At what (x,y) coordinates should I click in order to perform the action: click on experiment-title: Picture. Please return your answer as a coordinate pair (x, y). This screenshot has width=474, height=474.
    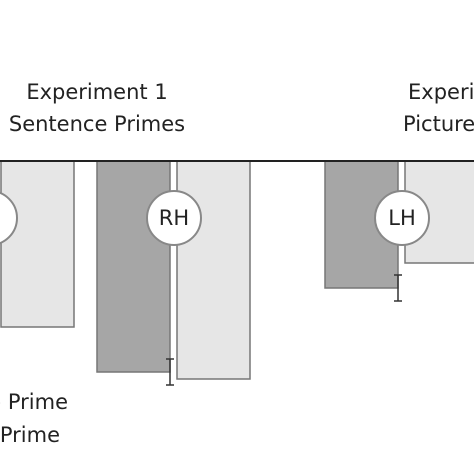
    Looking at the image, I should click on (438, 124).